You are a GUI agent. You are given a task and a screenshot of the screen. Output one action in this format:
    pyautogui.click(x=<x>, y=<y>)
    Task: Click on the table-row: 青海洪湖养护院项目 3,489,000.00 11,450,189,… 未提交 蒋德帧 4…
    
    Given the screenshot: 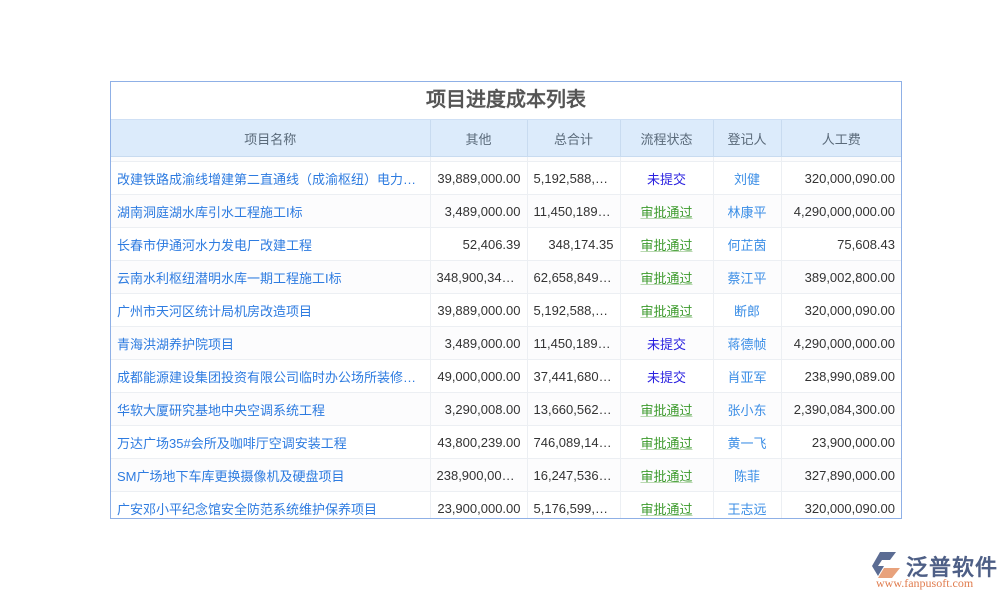 What is the action you would take?
    pyautogui.click(x=506, y=343)
    